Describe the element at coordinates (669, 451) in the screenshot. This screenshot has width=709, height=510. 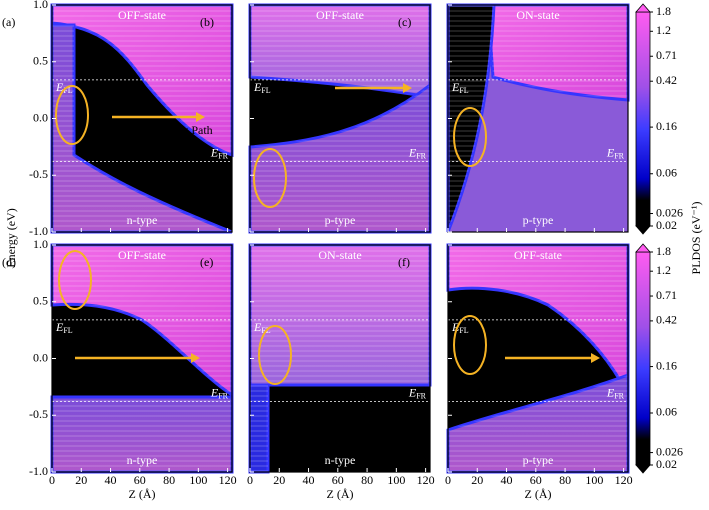
I see `colorbar-tick-label: 0.026` at that location.